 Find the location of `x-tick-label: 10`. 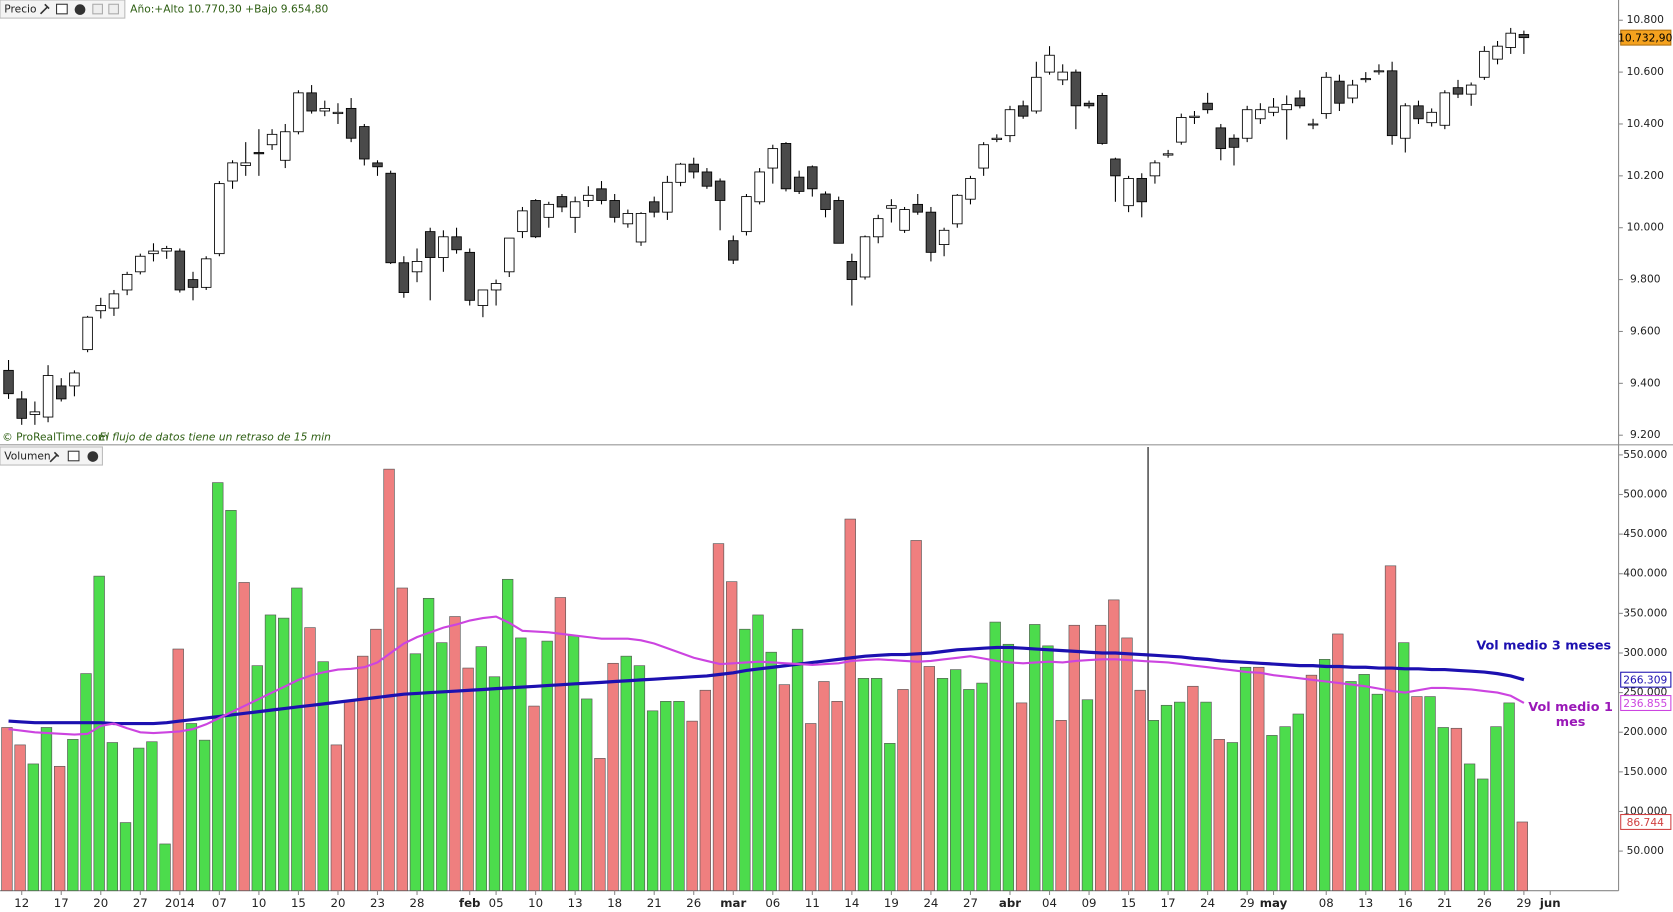

x-tick-label: 10 is located at coordinates (258, 903).